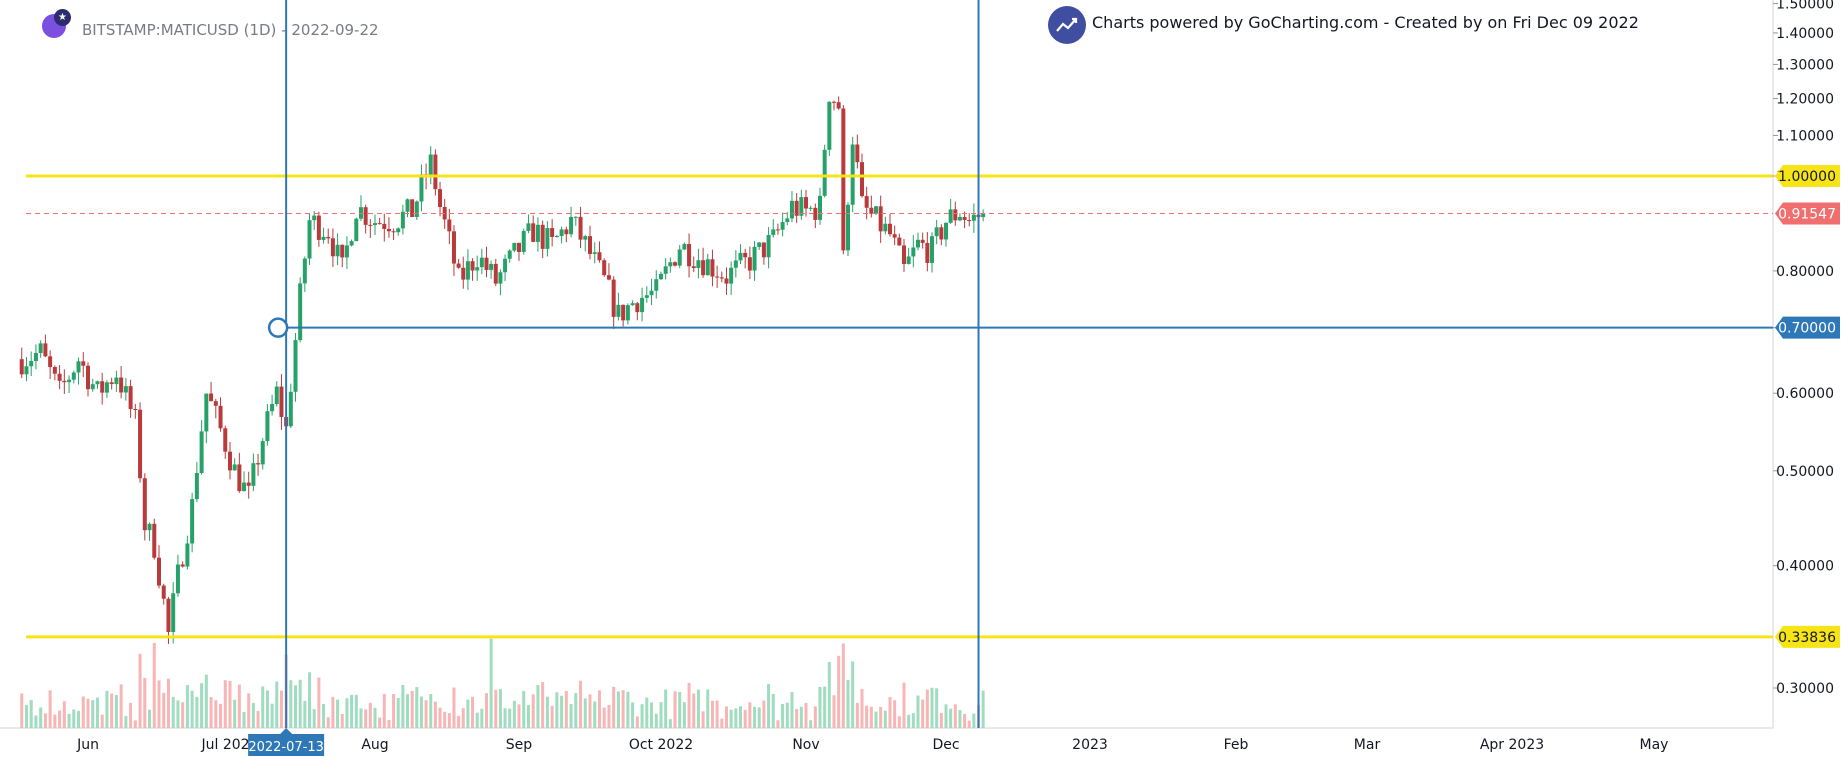 The height and width of the screenshot is (771, 1848). What do you see at coordinates (945, 745) in the screenshot?
I see `time-tick-label: Dec` at bounding box center [945, 745].